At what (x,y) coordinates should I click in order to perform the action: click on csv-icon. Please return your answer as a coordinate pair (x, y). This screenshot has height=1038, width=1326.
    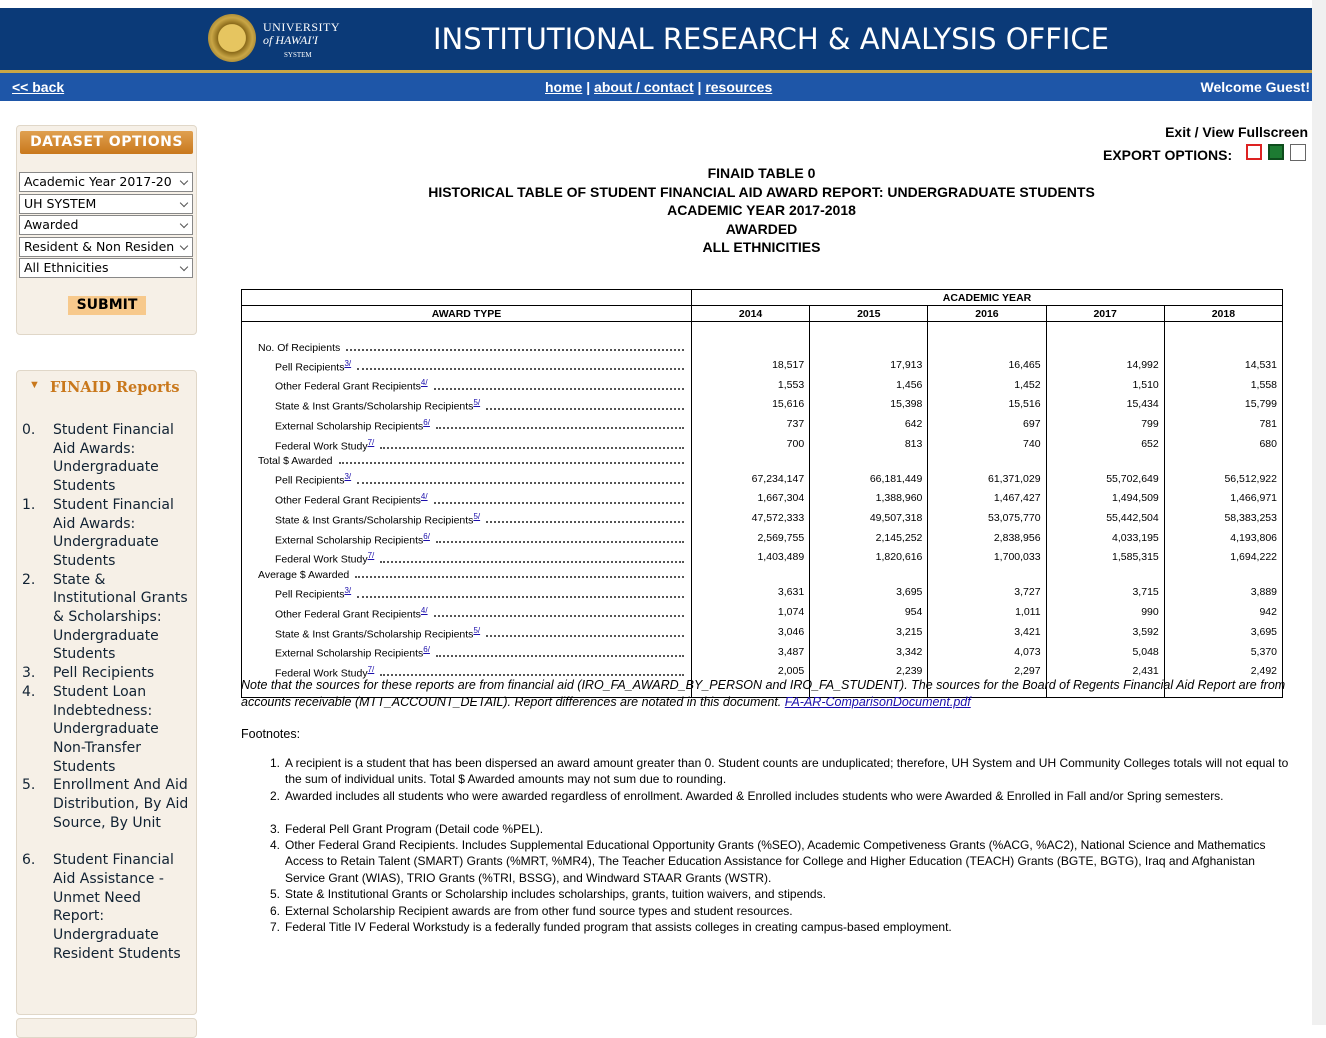
    Looking at the image, I should click on (1298, 152).